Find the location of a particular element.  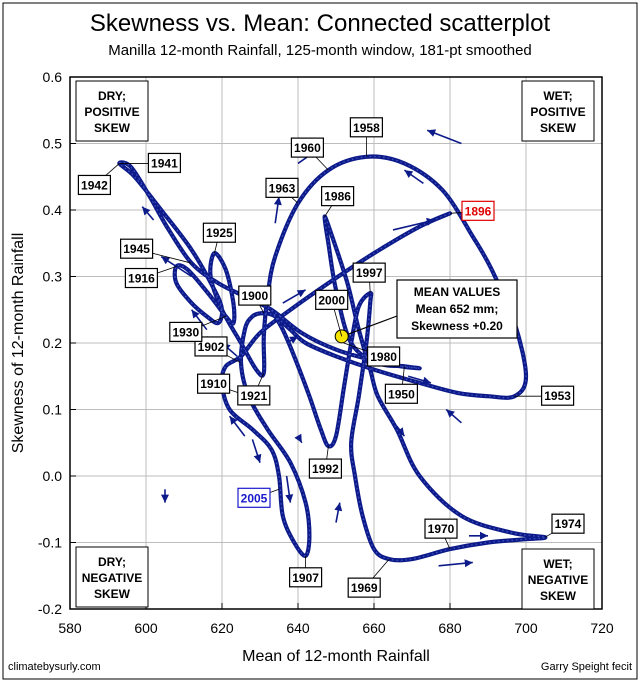

mean-annotation-line: Mean 652 mm; is located at coordinates (457, 309).